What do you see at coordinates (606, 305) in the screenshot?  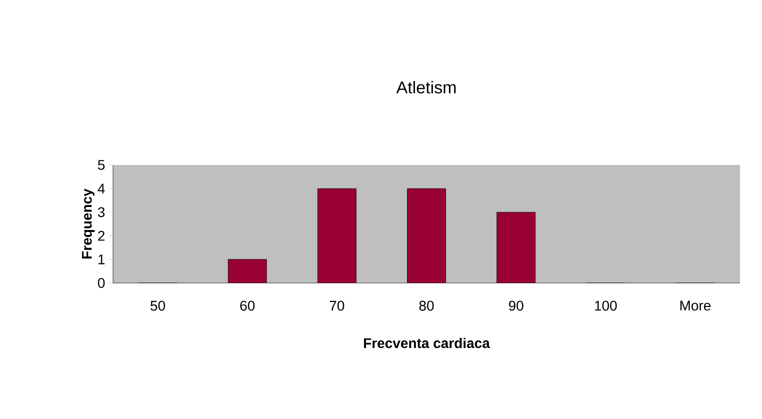 I see `x-tick-label: 100` at bounding box center [606, 305].